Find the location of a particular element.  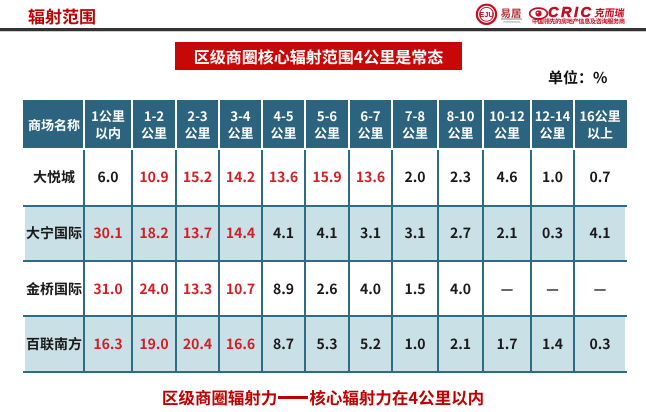

svg-text: 中国领先的房地产信息及咨询服务商 is located at coordinates (578, 21).